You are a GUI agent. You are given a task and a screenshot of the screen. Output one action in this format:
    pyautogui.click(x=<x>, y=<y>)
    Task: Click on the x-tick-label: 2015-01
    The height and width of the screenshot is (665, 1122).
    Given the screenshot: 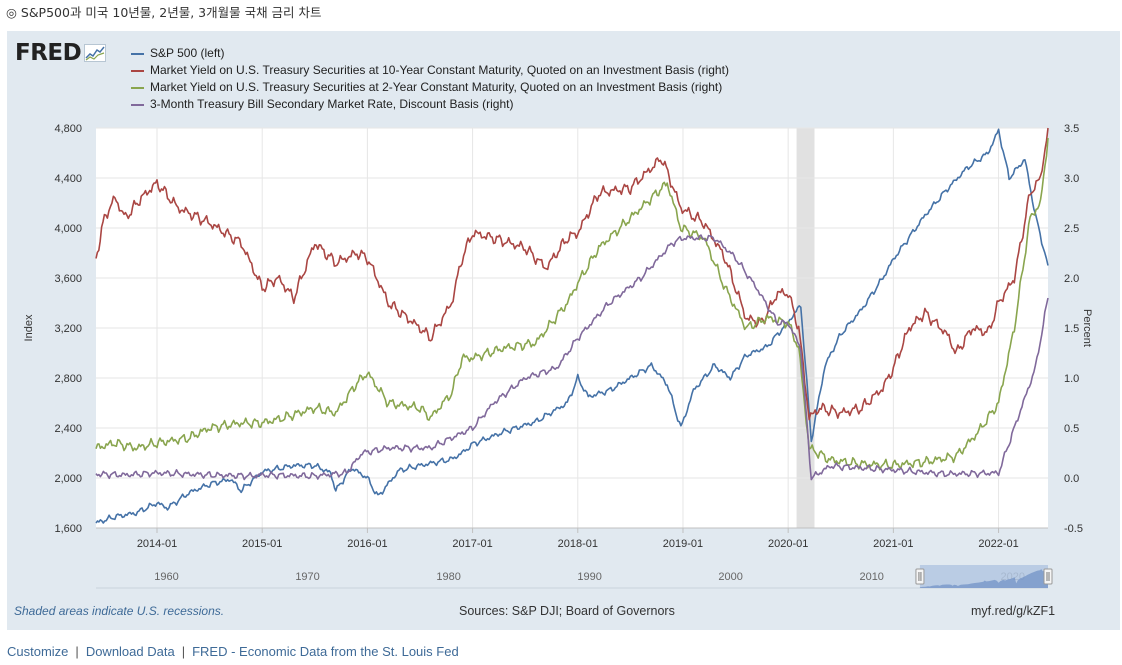 What is the action you would take?
    pyautogui.click(x=262, y=544)
    